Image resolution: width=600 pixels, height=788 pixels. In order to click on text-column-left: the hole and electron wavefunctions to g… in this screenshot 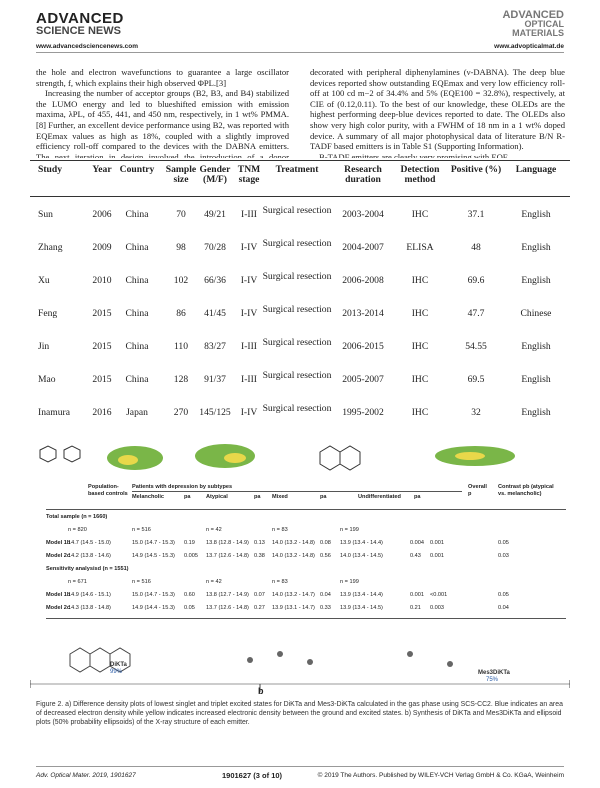, I will do `click(162, 116)`.